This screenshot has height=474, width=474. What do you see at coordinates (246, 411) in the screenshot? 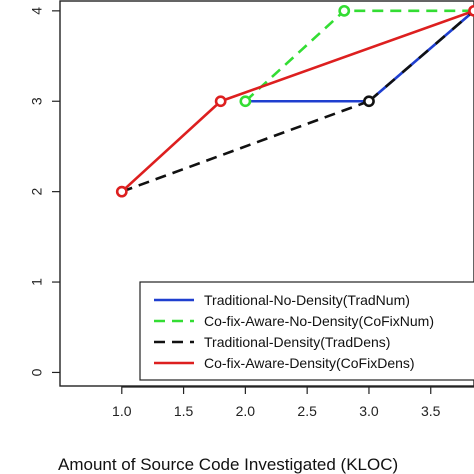
I see `x-tick-label: 2.0` at bounding box center [246, 411].